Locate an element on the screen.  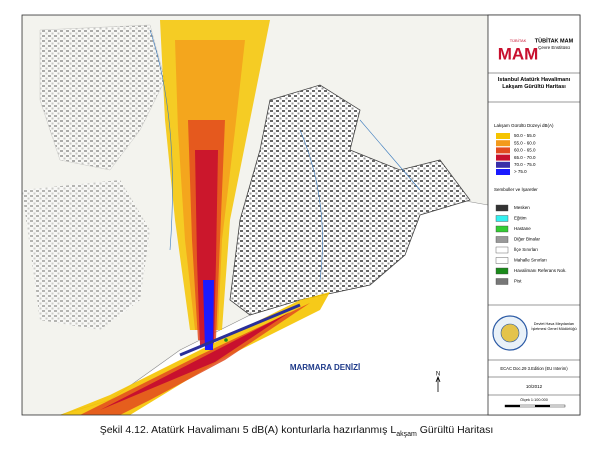
date: 10/2012 is located at coordinates (534, 386).